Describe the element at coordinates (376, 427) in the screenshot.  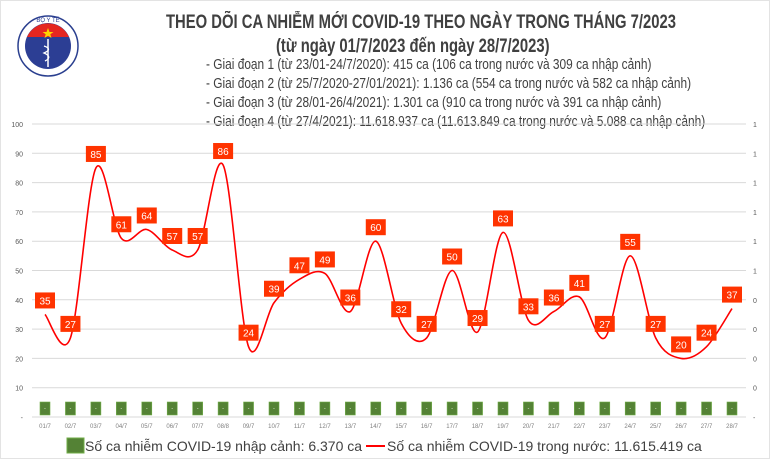
I see `x-tick-label: 14/7` at that location.